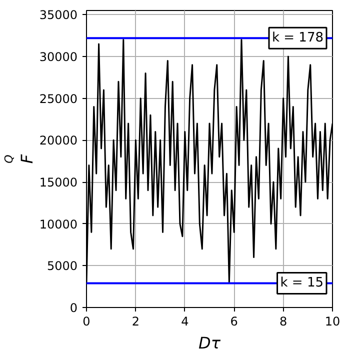 The image size is (360, 362). What do you see at coordinates (58, 57) in the screenshot?
I see `y-tick-label: 30000` at bounding box center [58, 57].